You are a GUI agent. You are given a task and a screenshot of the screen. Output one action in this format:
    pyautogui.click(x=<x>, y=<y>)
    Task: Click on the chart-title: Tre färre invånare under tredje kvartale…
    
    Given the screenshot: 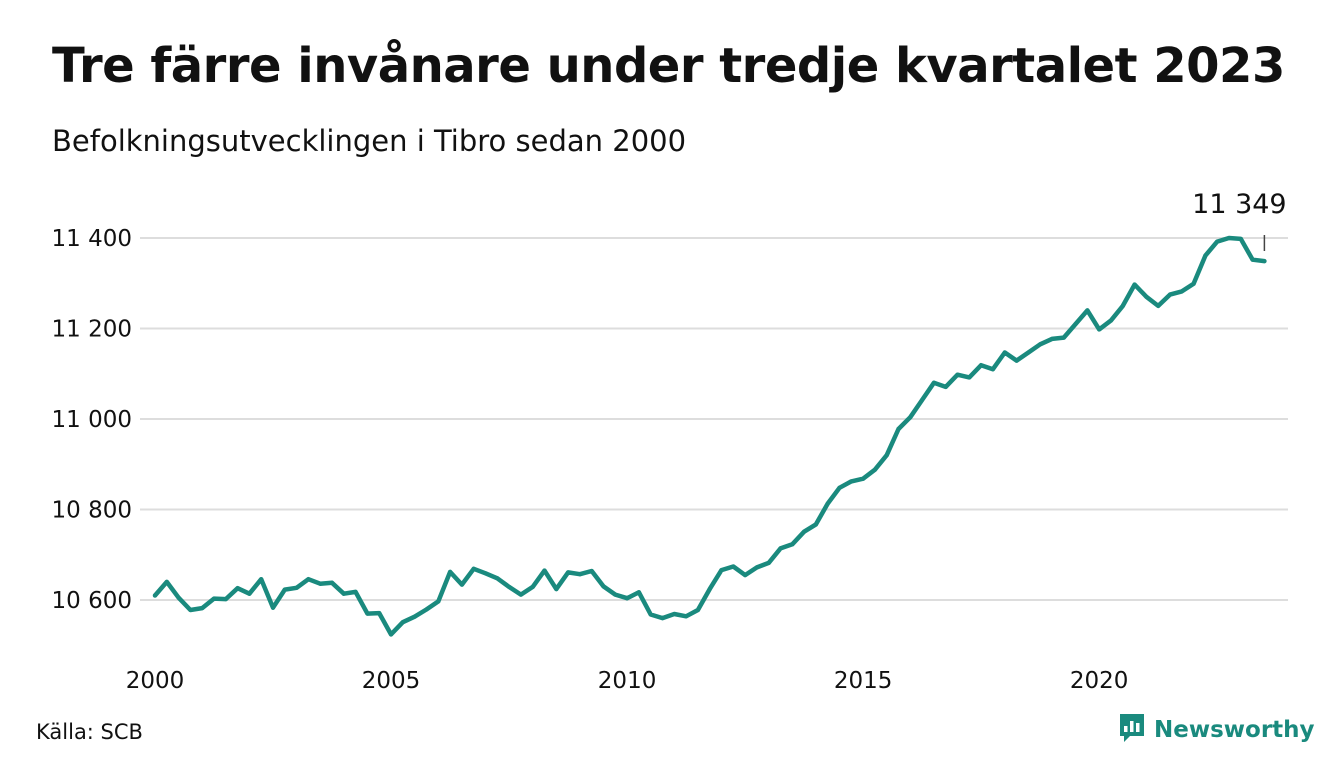 What is the action you would take?
    pyautogui.click(x=668, y=66)
    